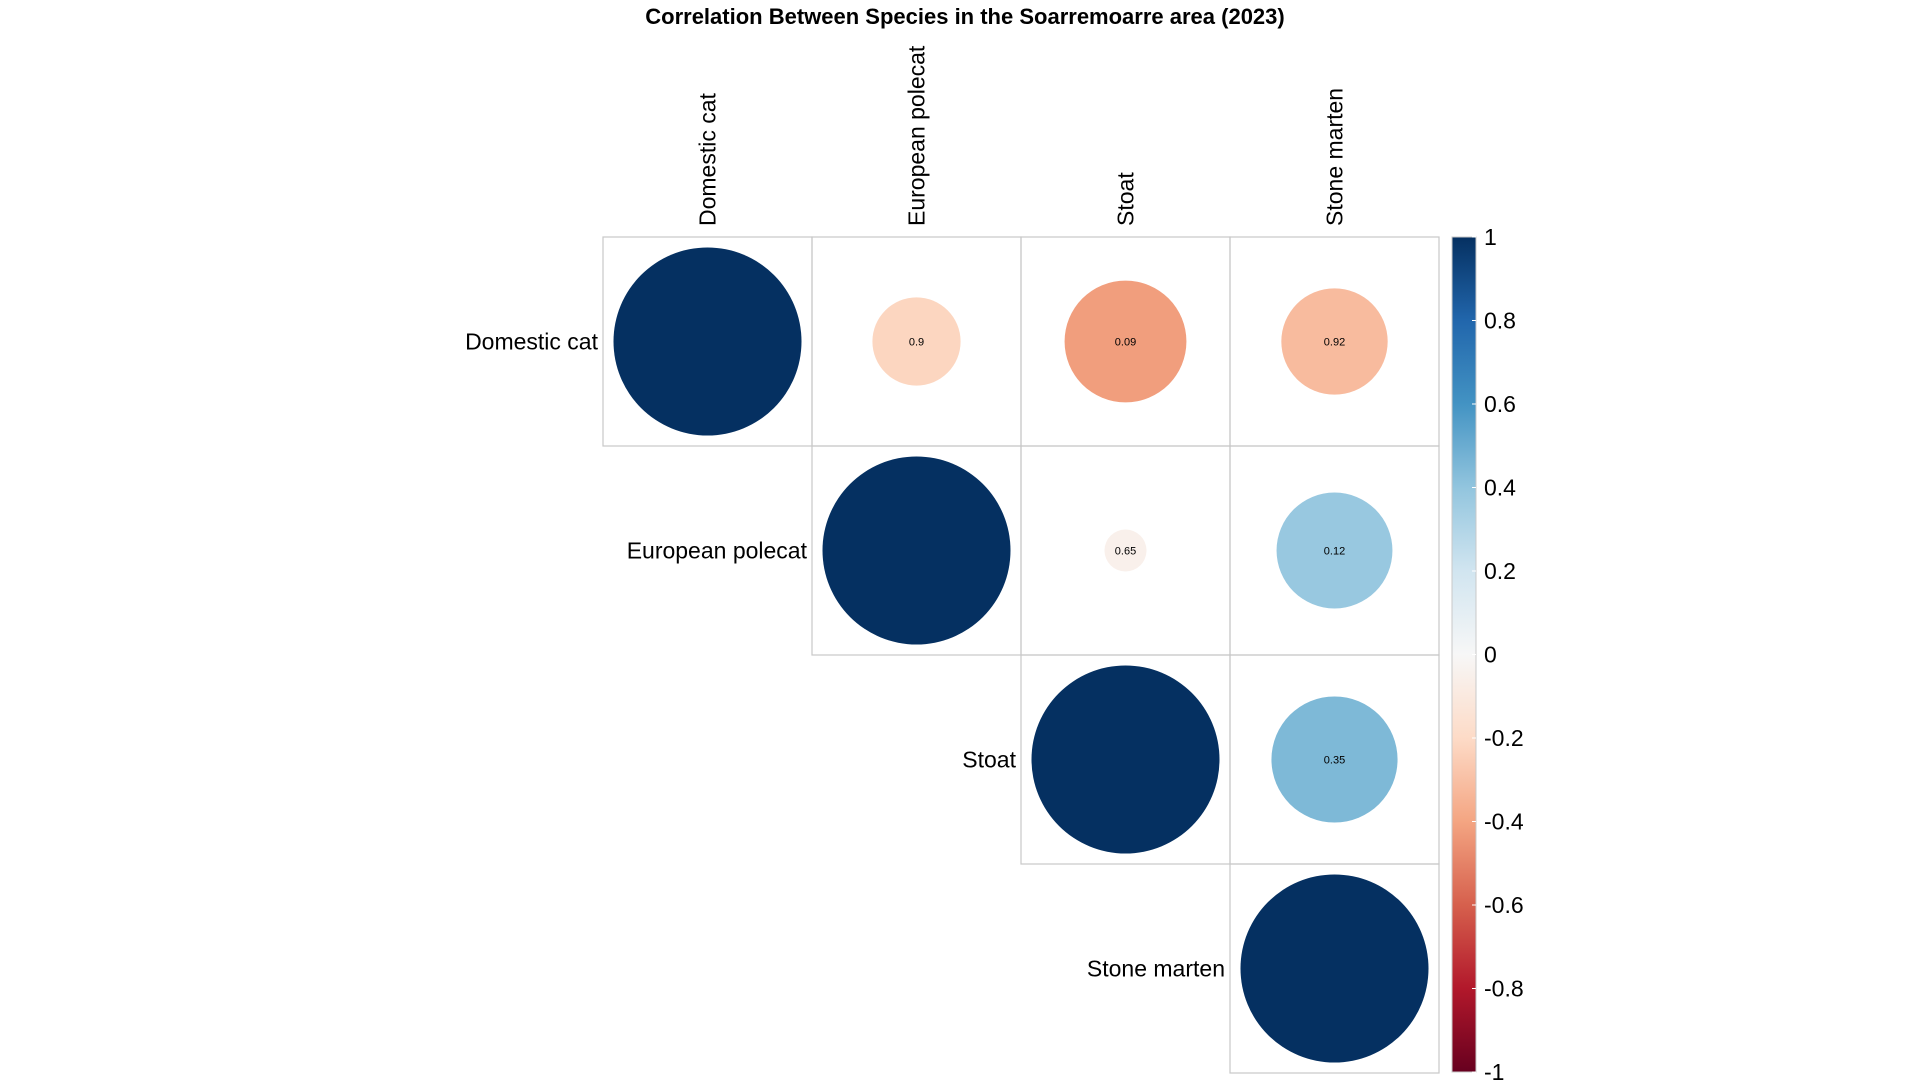  What do you see at coordinates (989, 760) in the screenshot?
I see `row-label-stoat: Stoat` at bounding box center [989, 760].